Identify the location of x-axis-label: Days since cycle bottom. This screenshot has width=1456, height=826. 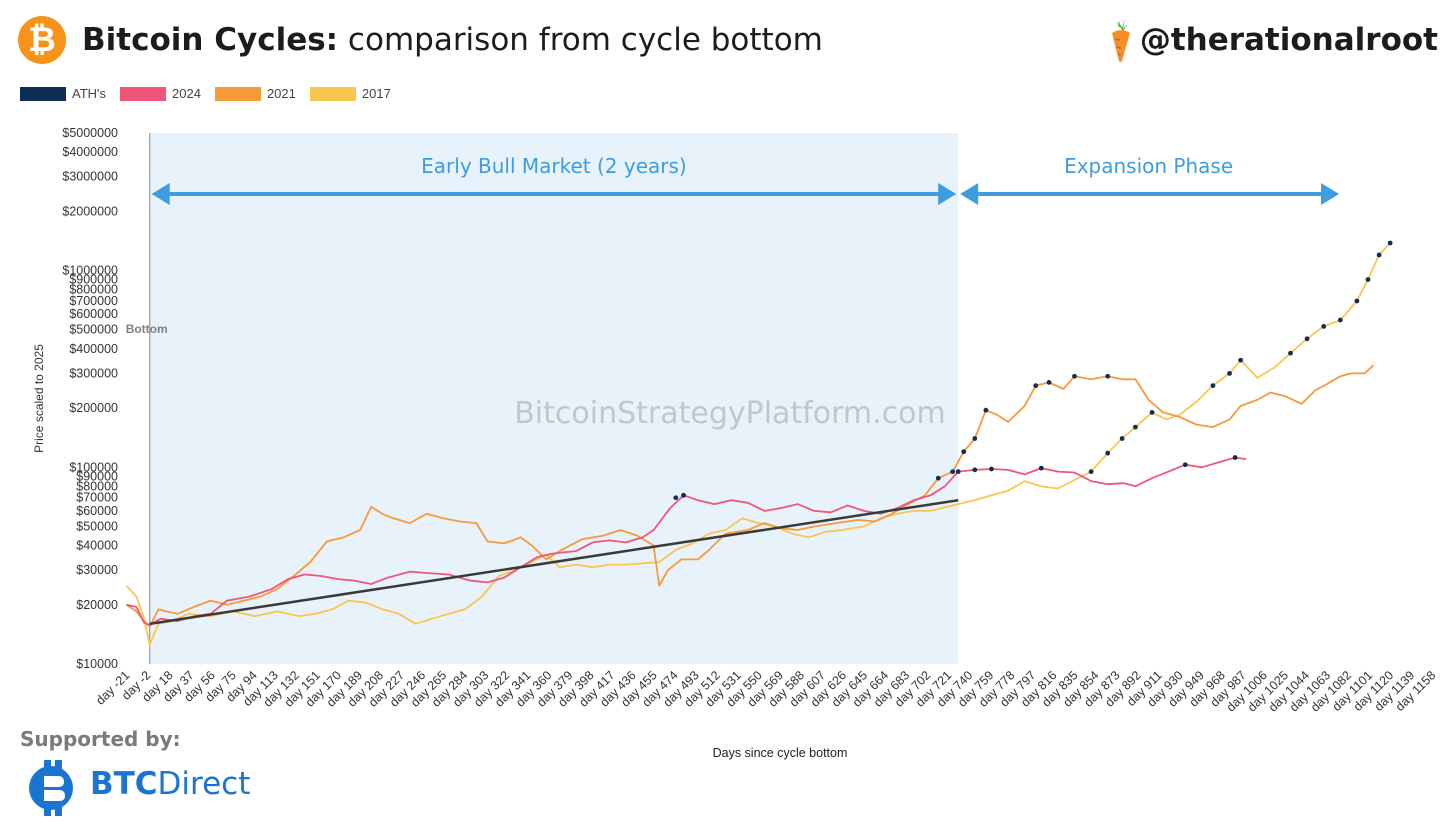
(780, 753).